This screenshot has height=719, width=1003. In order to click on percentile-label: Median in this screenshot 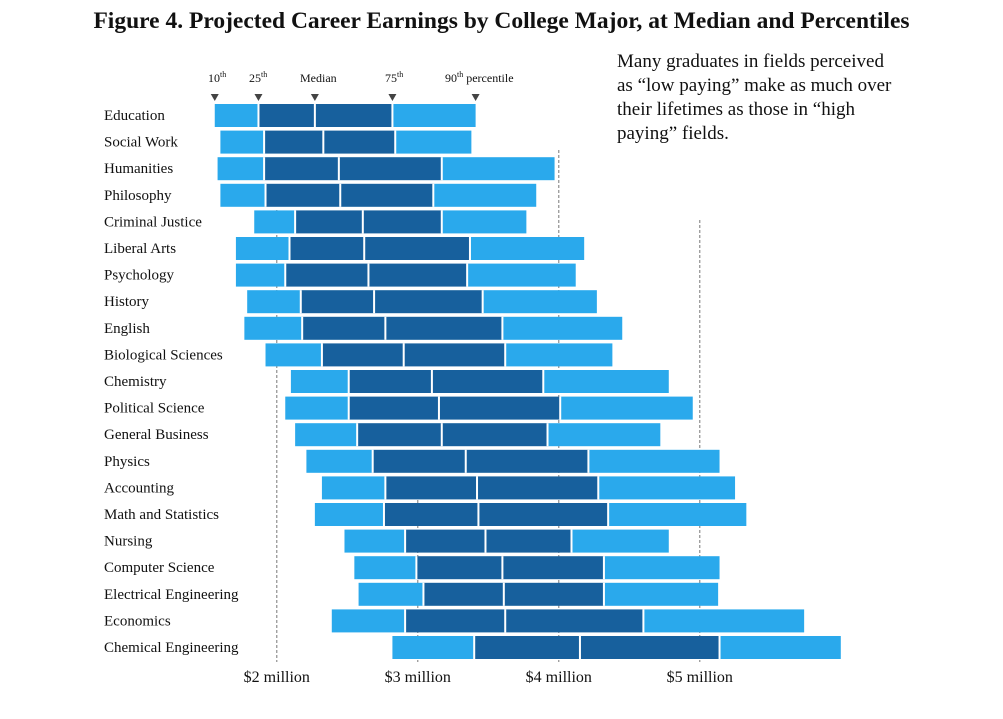, I will do `click(318, 78)`.